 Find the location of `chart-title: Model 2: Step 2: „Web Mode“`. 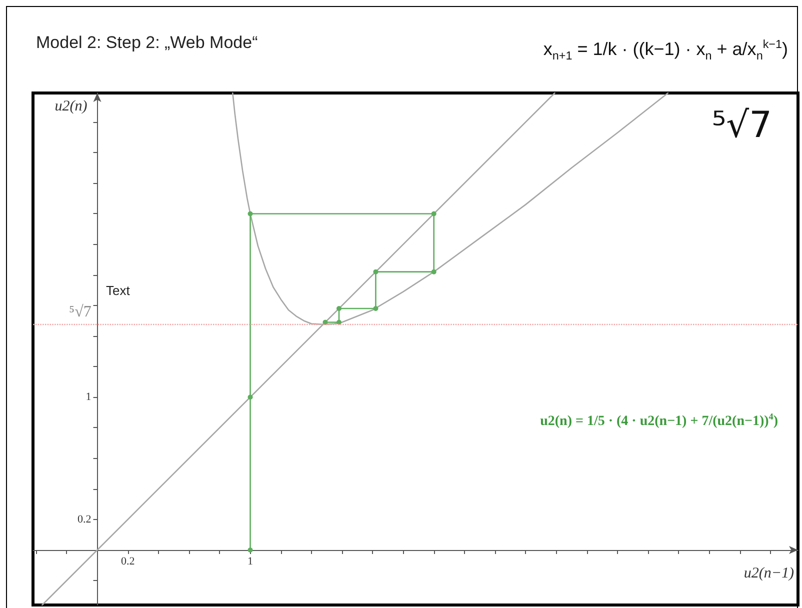

chart-title: Model 2: Step 2: „Web Mode“ is located at coordinates (147, 43).